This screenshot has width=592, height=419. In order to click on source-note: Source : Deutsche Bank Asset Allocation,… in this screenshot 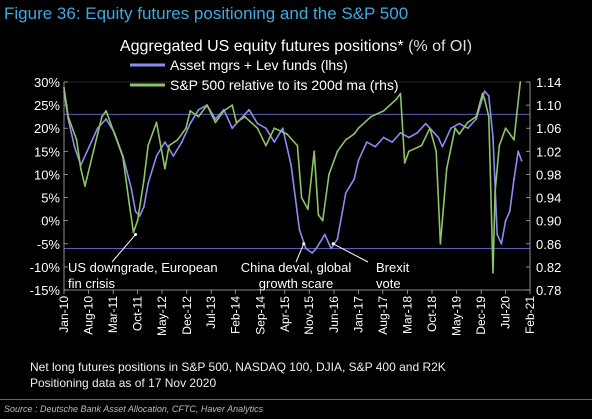, I will do `click(134, 409)`.